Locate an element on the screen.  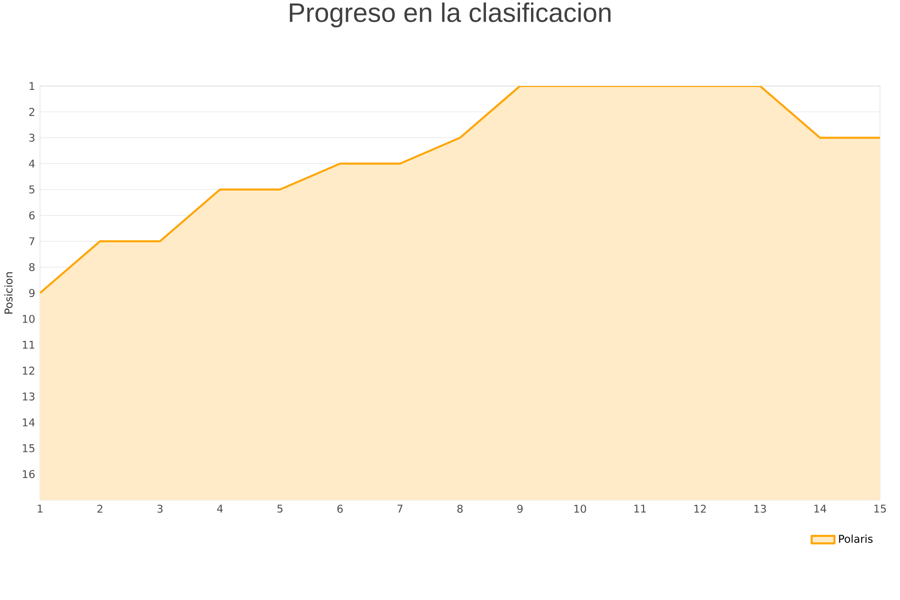
y-tick-label: 8 is located at coordinates (32, 267).